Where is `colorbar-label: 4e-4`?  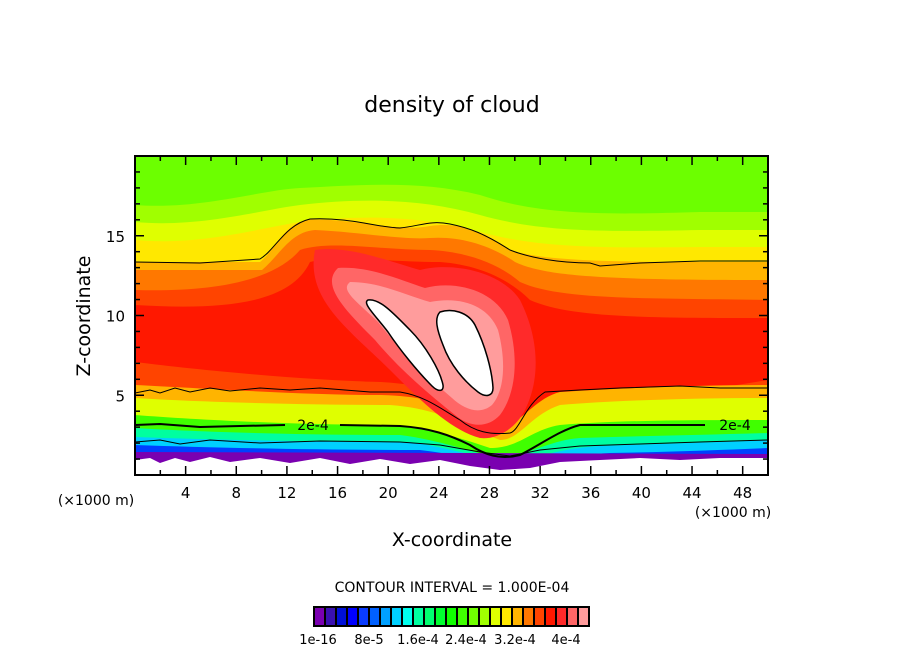
colorbar-label: 4e-4 is located at coordinates (565, 640).